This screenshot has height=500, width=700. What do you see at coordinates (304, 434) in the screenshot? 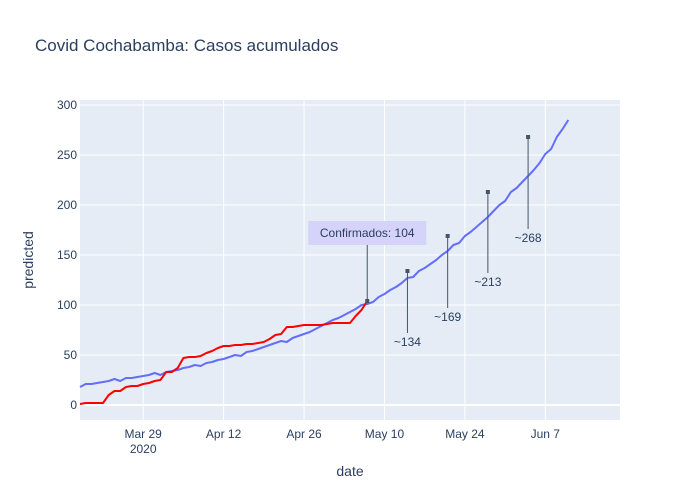
I see `x-tick-label: Apr 26` at bounding box center [304, 434].